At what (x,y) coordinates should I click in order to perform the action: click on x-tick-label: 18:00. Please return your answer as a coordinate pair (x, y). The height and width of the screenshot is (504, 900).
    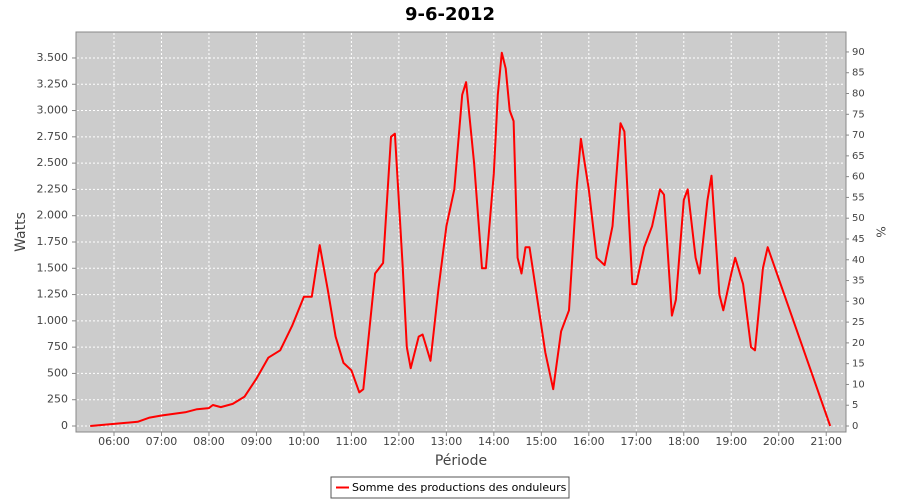
    Looking at the image, I should click on (684, 441).